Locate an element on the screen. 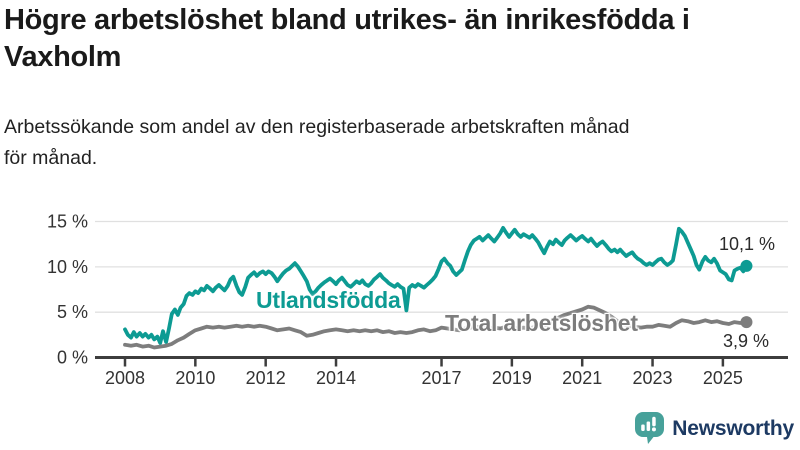  x-tick-label: 2008 is located at coordinates (125, 378).